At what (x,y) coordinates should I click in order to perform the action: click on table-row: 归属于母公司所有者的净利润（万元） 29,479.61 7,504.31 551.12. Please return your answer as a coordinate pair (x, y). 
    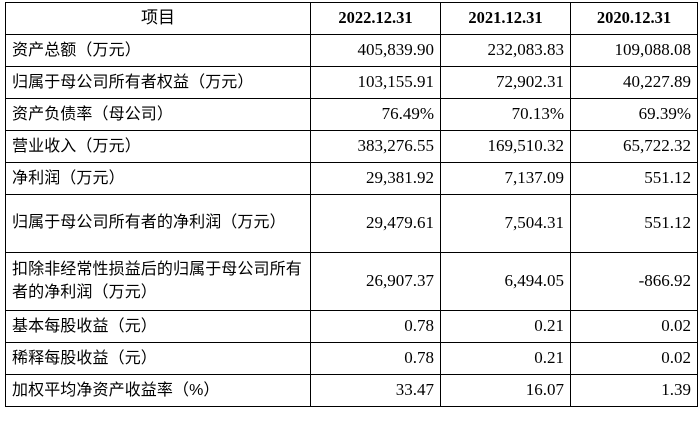
    Looking at the image, I should click on (351, 223).